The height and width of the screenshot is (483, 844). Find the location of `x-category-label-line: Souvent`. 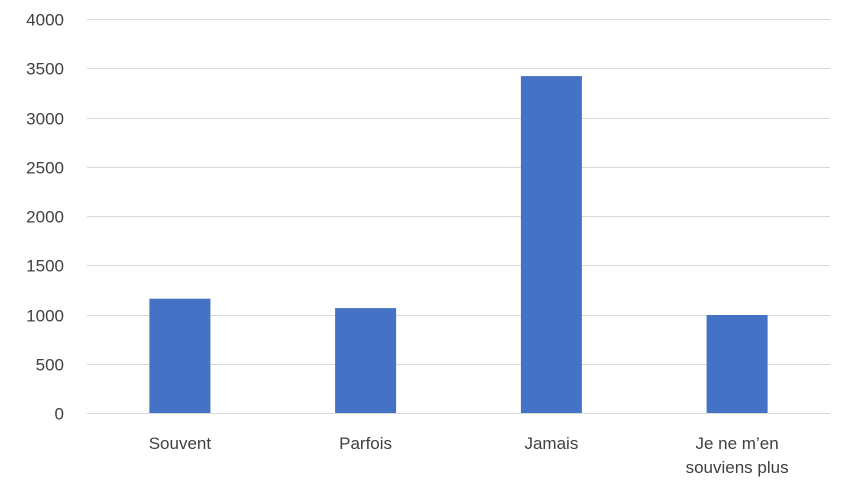

x-category-label-line: Souvent is located at coordinates (180, 443).